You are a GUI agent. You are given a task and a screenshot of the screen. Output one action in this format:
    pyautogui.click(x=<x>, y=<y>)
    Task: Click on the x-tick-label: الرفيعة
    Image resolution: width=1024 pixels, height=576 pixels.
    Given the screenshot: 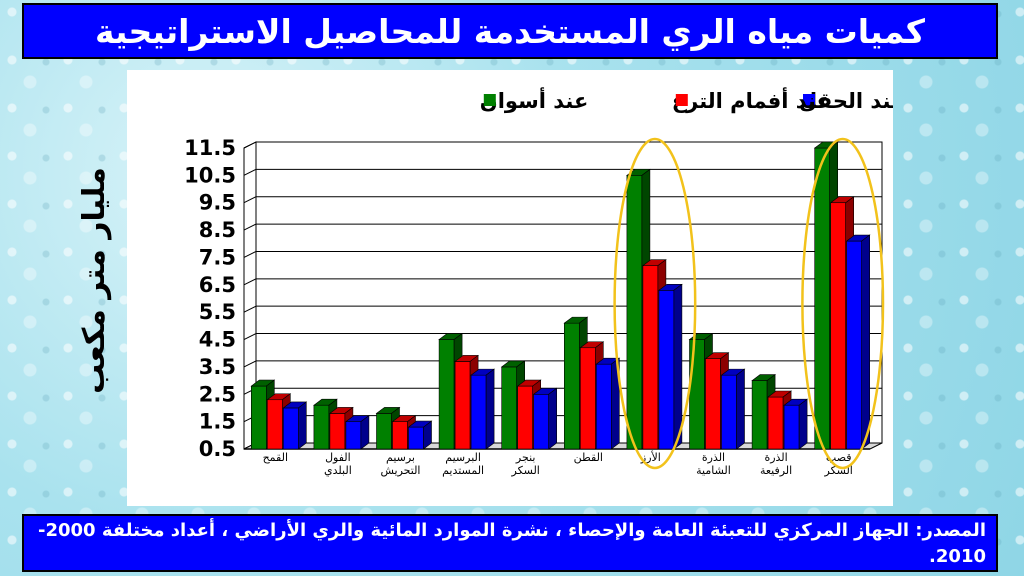 What is the action you would take?
    pyautogui.click(x=776, y=470)
    